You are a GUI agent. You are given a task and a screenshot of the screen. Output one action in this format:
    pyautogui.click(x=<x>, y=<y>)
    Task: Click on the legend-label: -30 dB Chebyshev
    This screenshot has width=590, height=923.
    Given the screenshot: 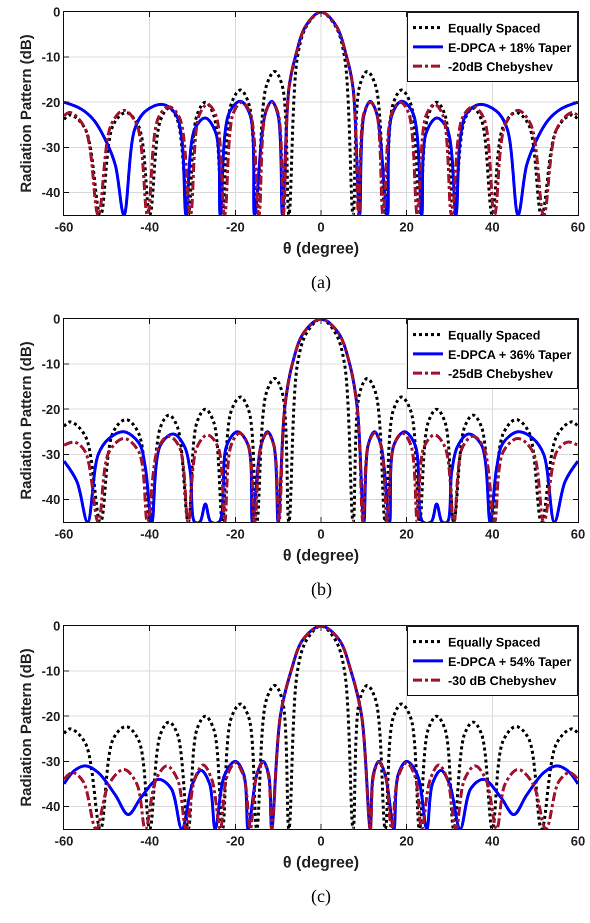 What is the action you would take?
    pyautogui.click(x=502, y=681)
    